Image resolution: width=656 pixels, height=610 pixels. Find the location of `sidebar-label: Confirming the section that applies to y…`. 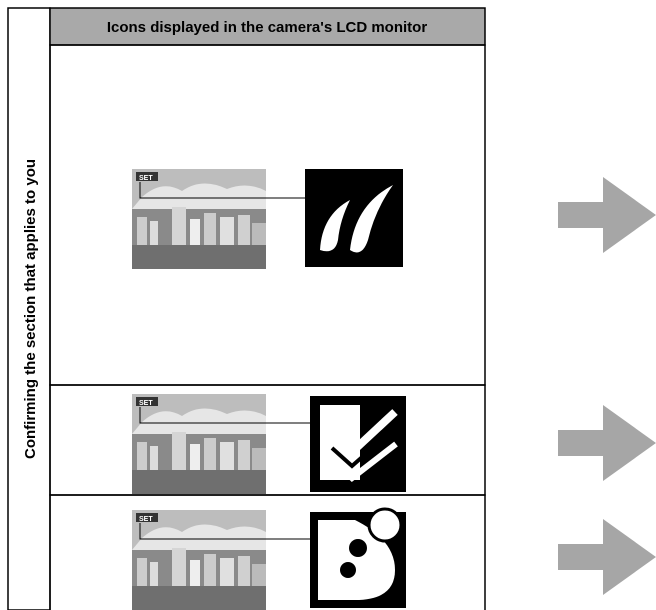

sidebar-label: Confirming the section that applies to y… is located at coordinates (30, 309).